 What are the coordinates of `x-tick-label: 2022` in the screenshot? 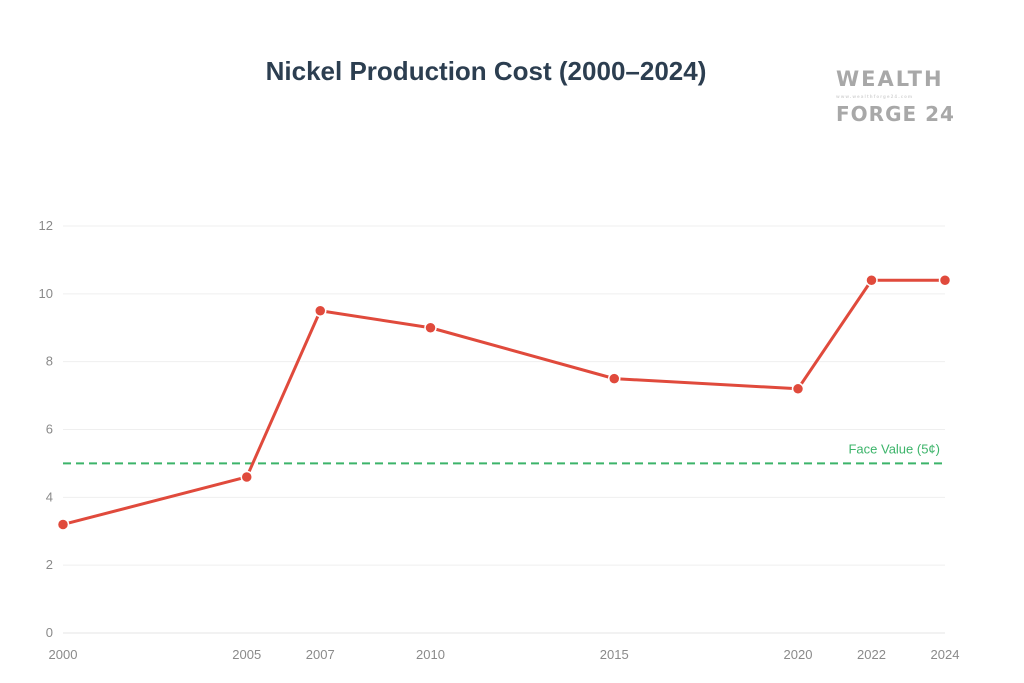 It's located at (871, 654).